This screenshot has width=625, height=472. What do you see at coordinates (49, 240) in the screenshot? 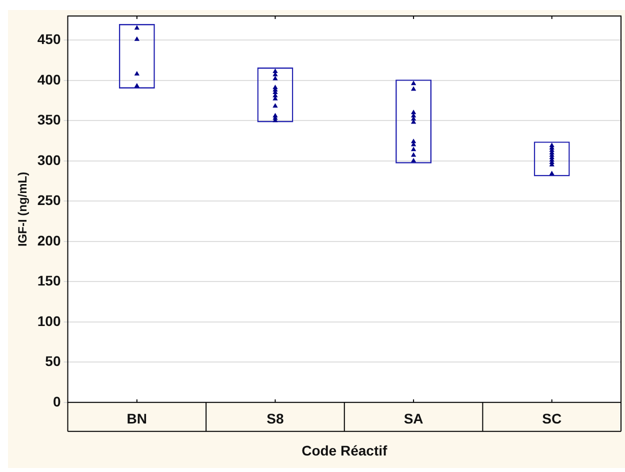
I see `y-tick-label: 200` at bounding box center [49, 240].